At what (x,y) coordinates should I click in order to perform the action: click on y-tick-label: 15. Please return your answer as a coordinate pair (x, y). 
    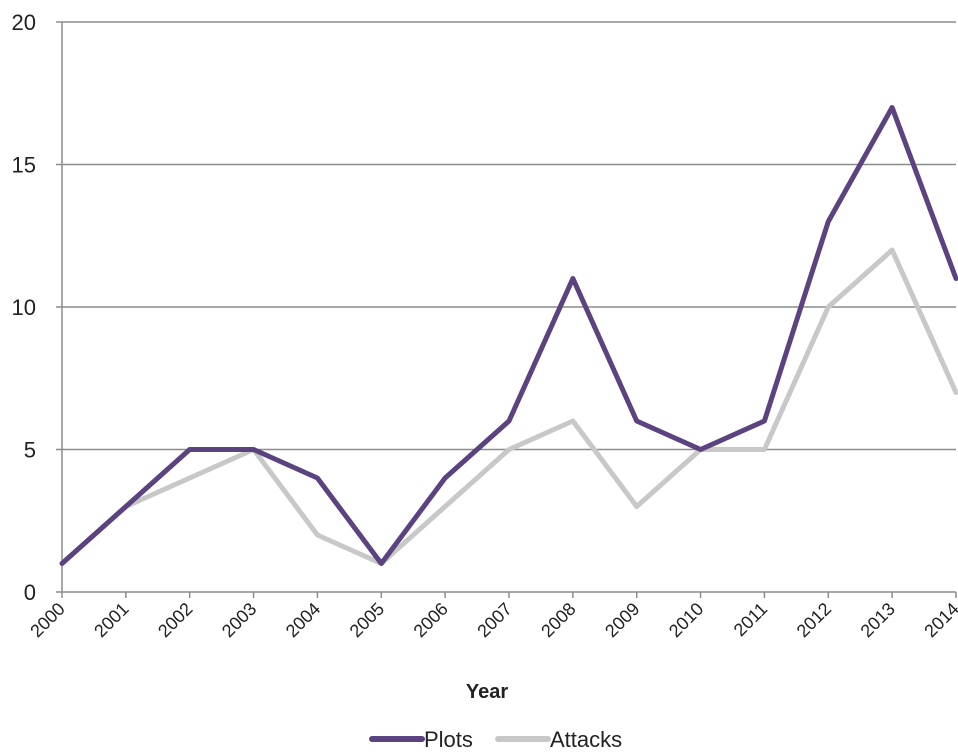
    Looking at the image, I should click on (24, 165).